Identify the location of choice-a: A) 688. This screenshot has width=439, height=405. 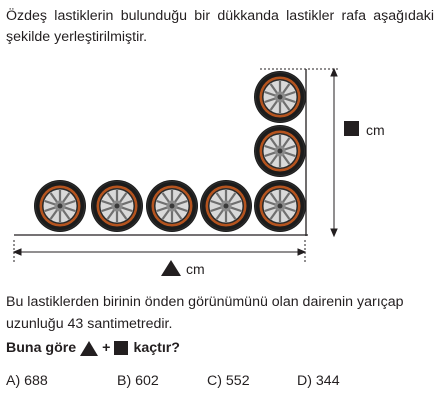
(27, 381).